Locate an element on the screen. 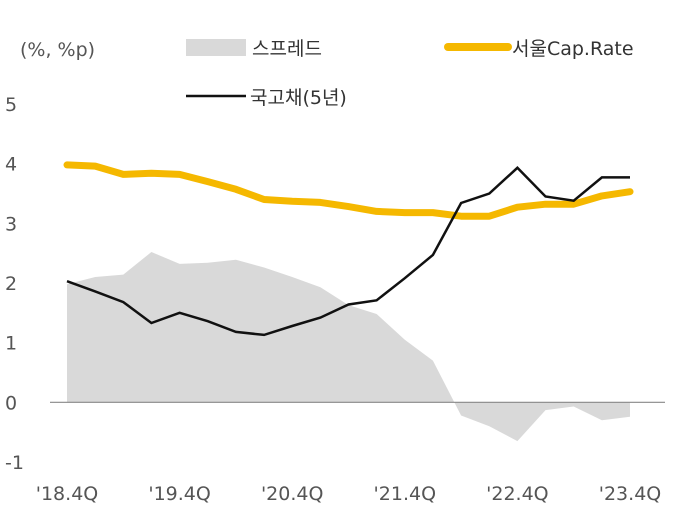 The image size is (690, 532). x-tick-label: '23.4Q is located at coordinates (630, 494).